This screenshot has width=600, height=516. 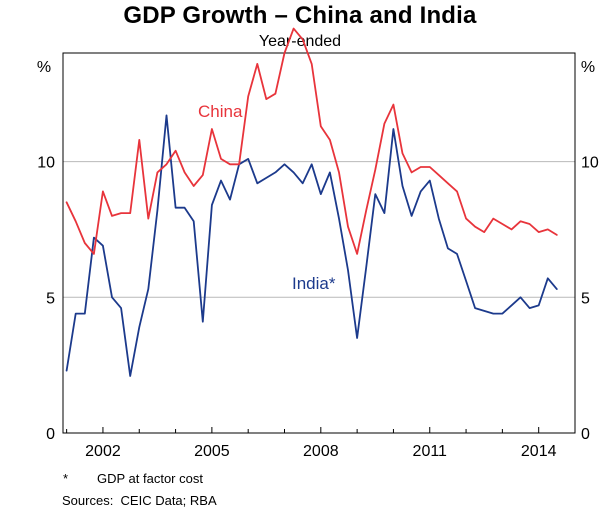 What do you see at coordinates (585, 434) in the screenshot?
I see `y-tick-right-0: 0` at bounding box center [585, 434].